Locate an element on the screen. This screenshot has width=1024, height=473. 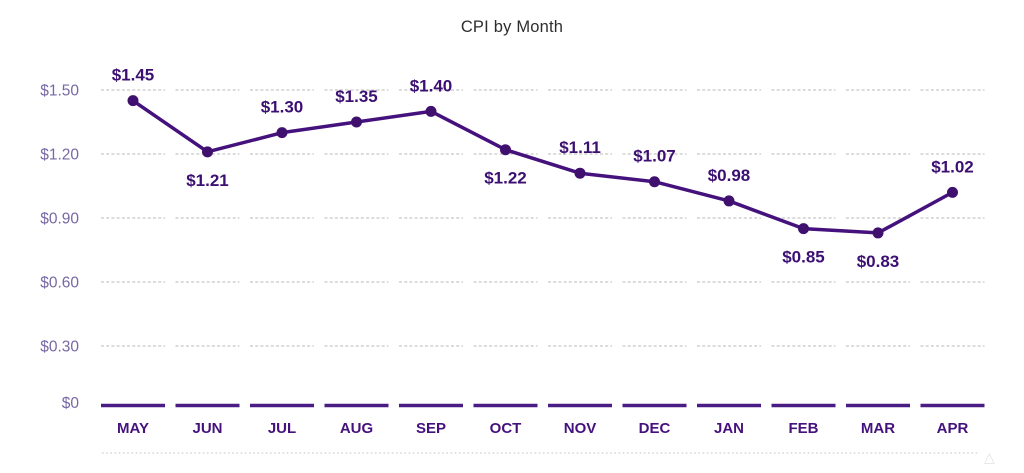
x-axis-month-label: AUG is located at coordinates (356, 428).